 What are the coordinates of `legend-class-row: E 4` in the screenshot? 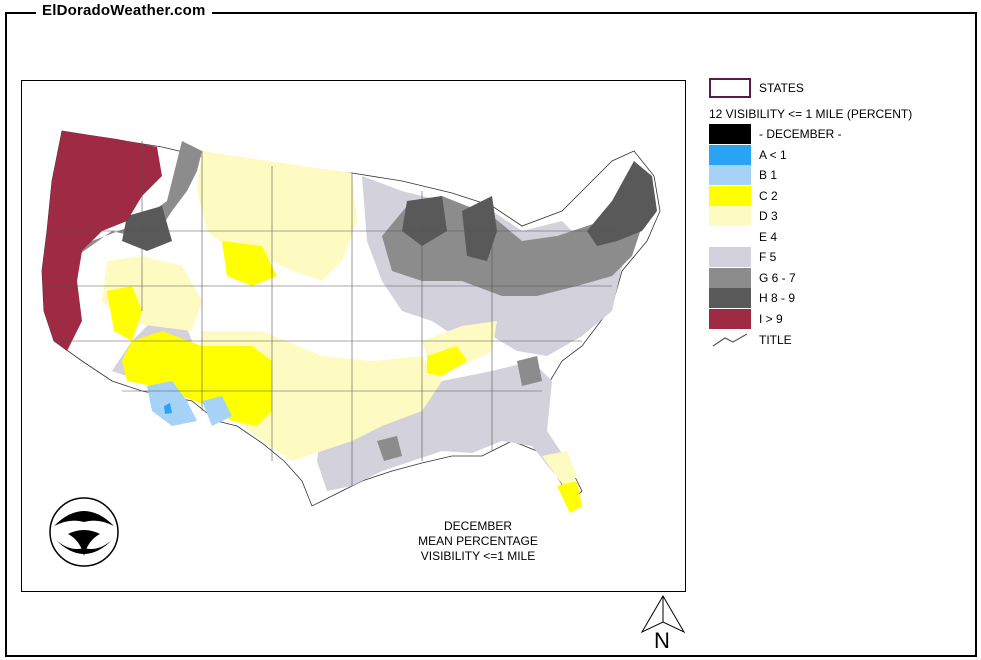 It's located at (743, 236).